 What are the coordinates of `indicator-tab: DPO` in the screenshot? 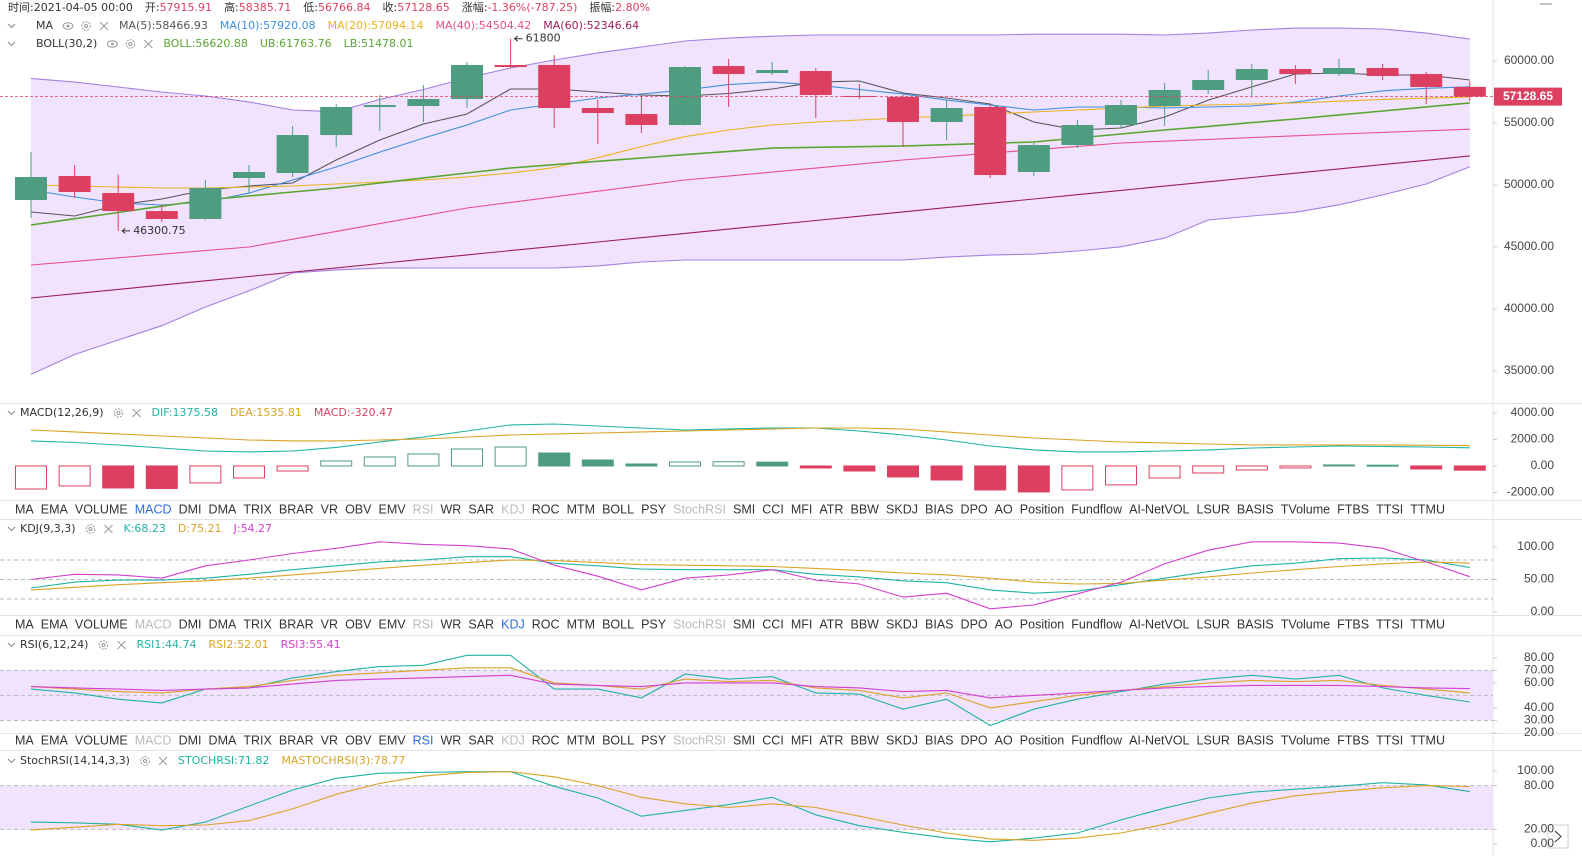 It's located at (974, 624).